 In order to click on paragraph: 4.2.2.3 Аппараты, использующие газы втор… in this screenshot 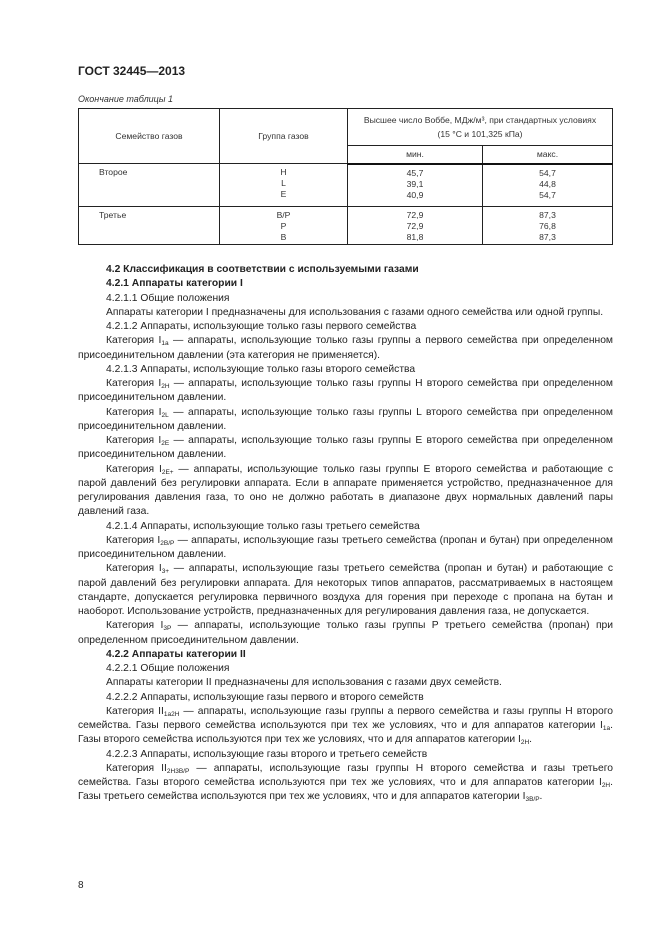, I will do `click(345, 755)`.